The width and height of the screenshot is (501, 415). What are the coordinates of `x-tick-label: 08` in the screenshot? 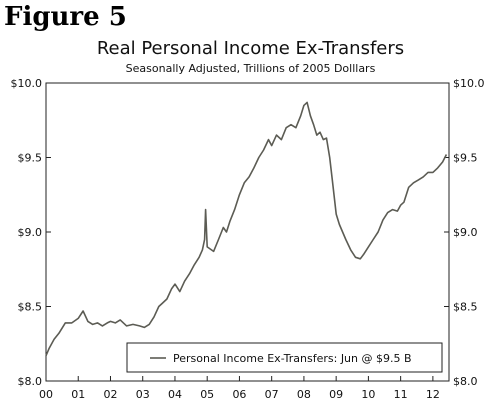 It's located at (304, 394).